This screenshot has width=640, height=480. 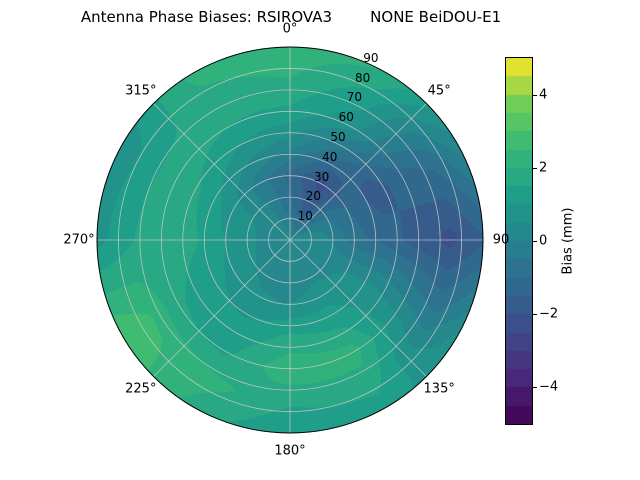 I want to click on colorbar-tick-label: 2, so click(x=543, y=168).